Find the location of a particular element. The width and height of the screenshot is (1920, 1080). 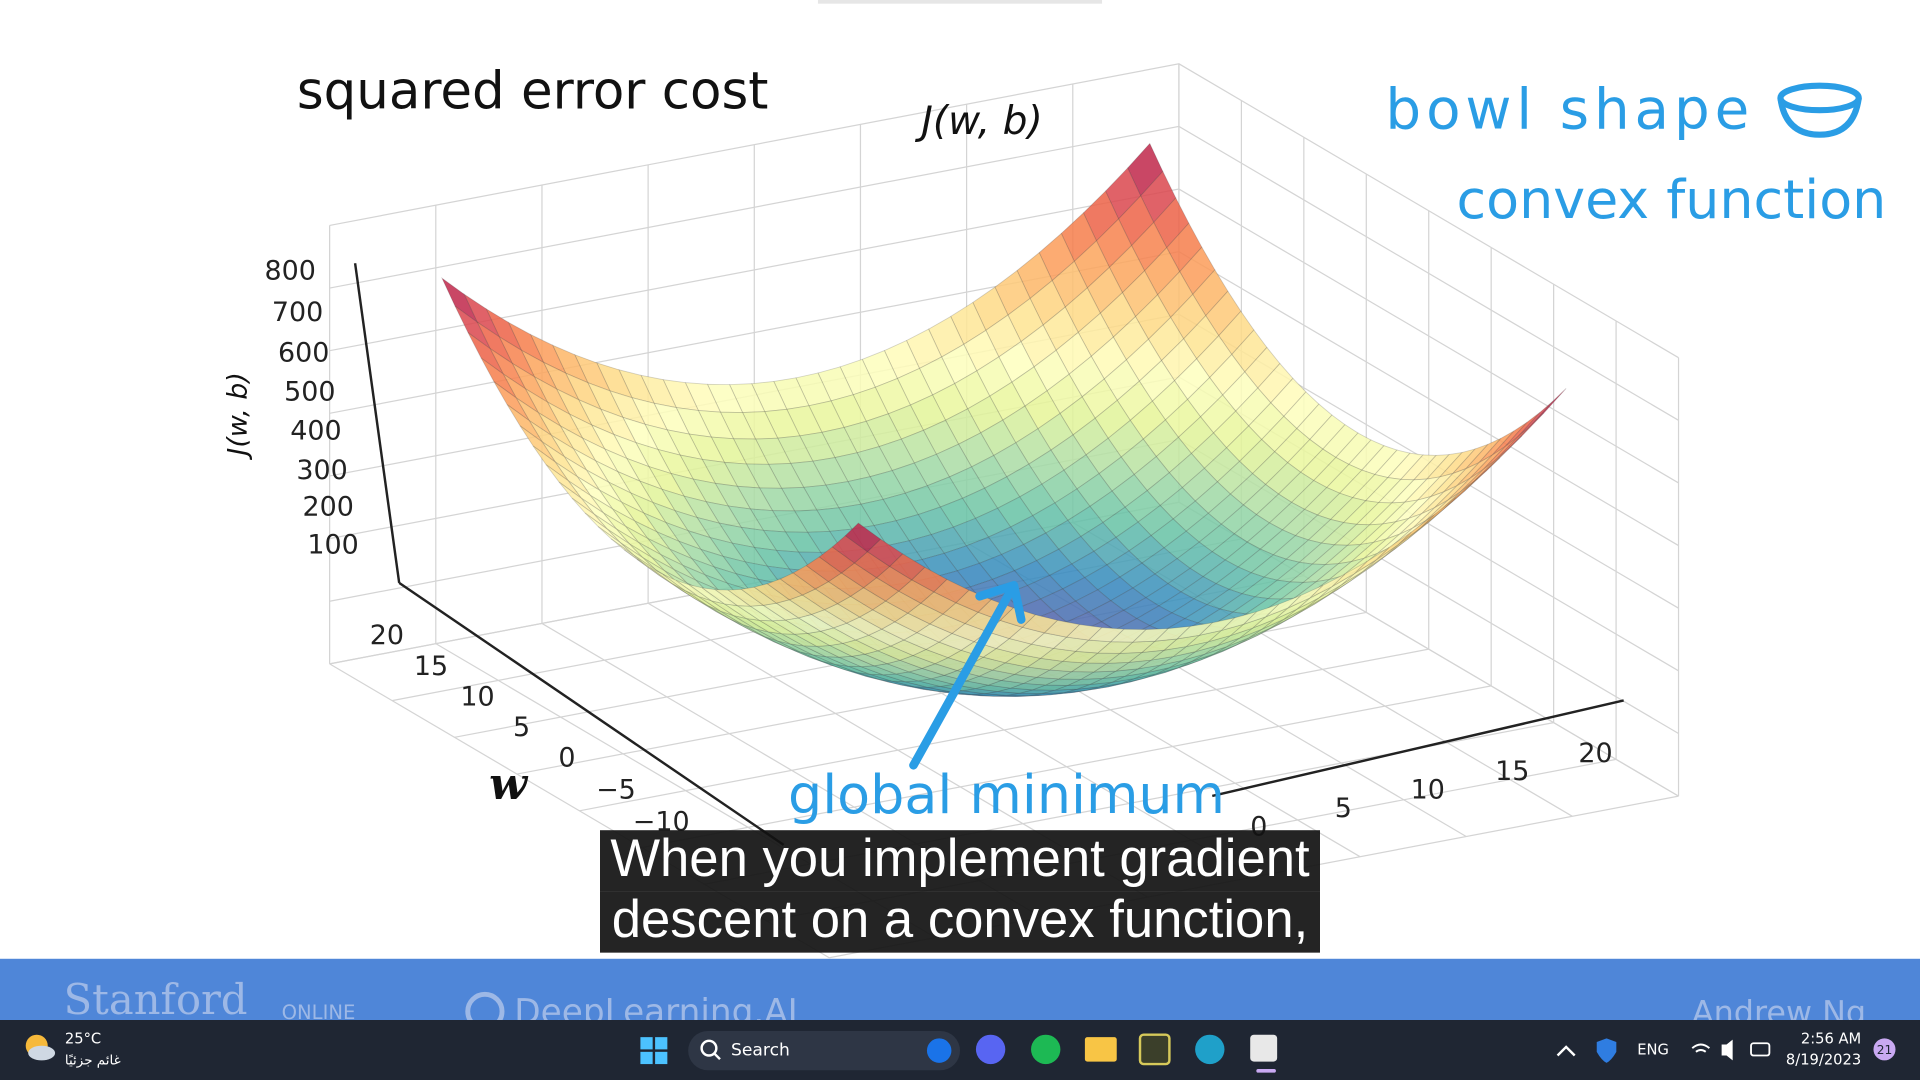

z-tick-label: 400 is located at coordinates (315, 431).